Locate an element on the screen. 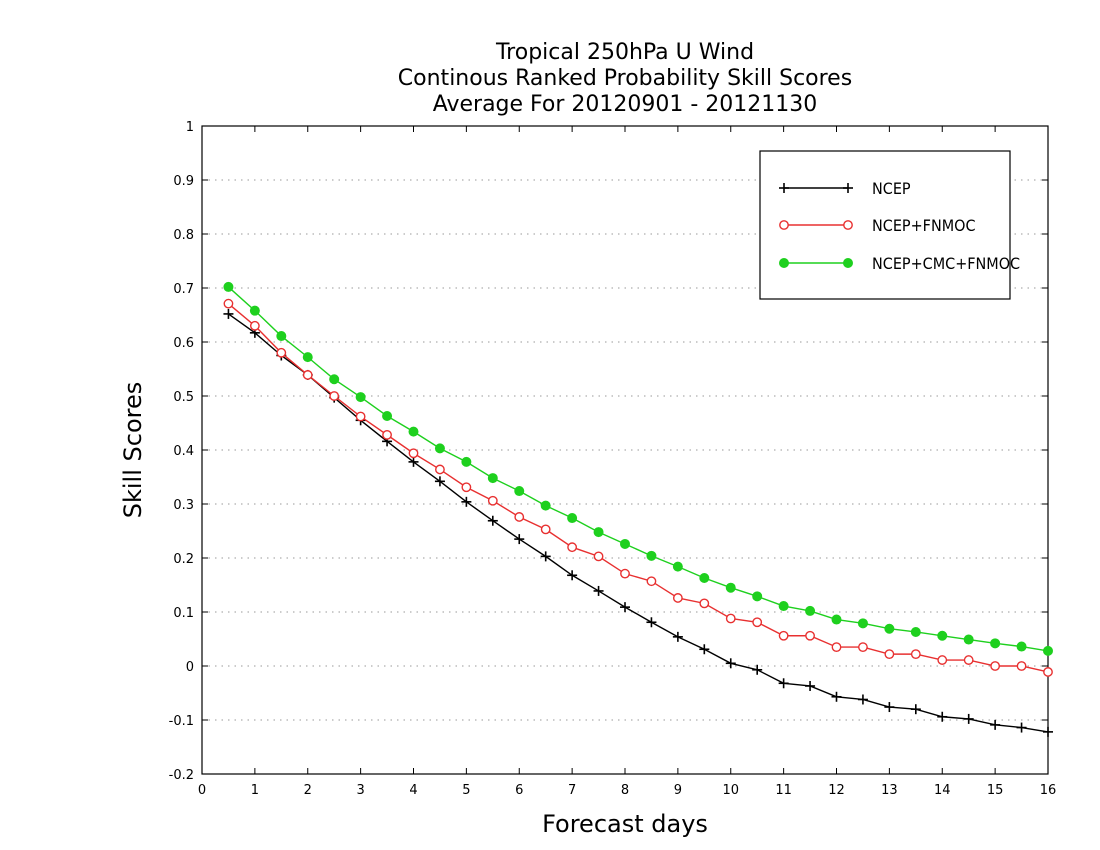 The width and height of the screenshot is (1100, 850). x-tick-label: 9 is located at coordinates (678, 790).